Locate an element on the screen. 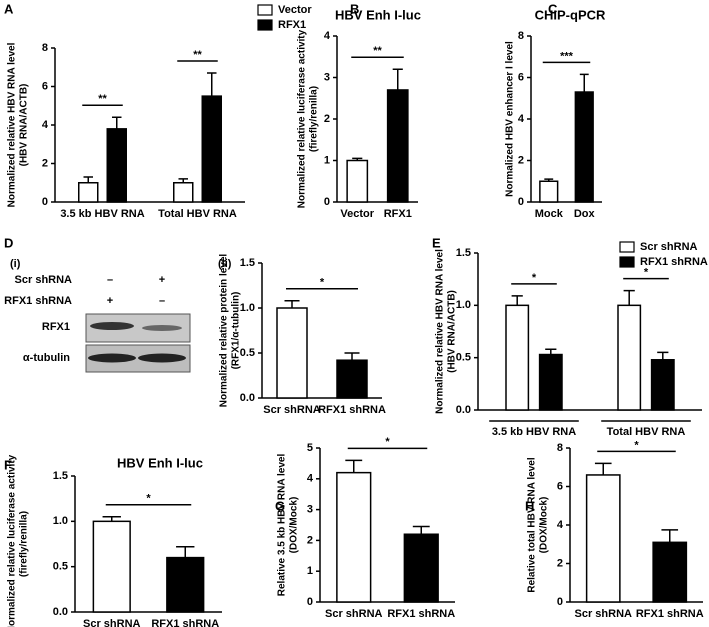 The height and width of the screenshot is (627, 709). y-axis-label: Normalized relative luciferase activity is located at coordinates (12, 540).